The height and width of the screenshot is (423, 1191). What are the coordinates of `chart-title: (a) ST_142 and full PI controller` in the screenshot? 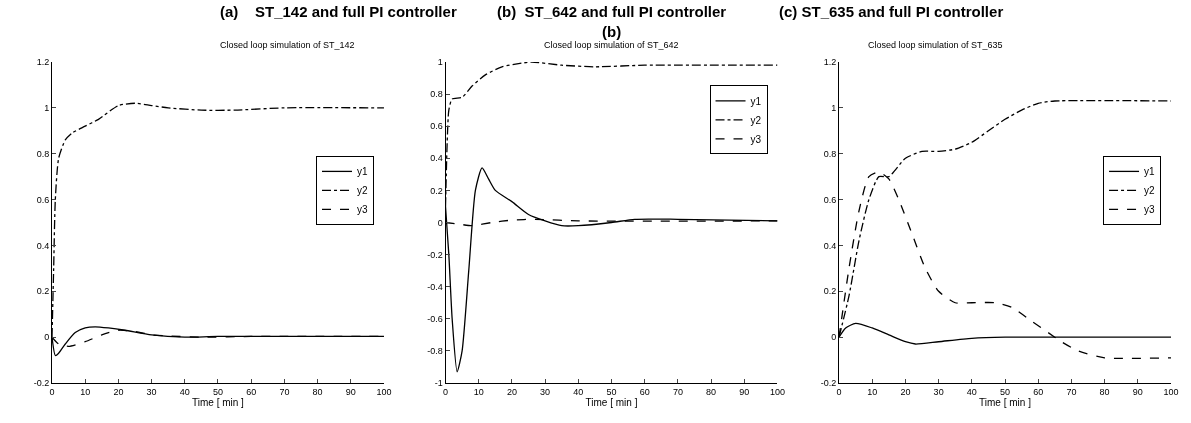 It's located at (338, 11).